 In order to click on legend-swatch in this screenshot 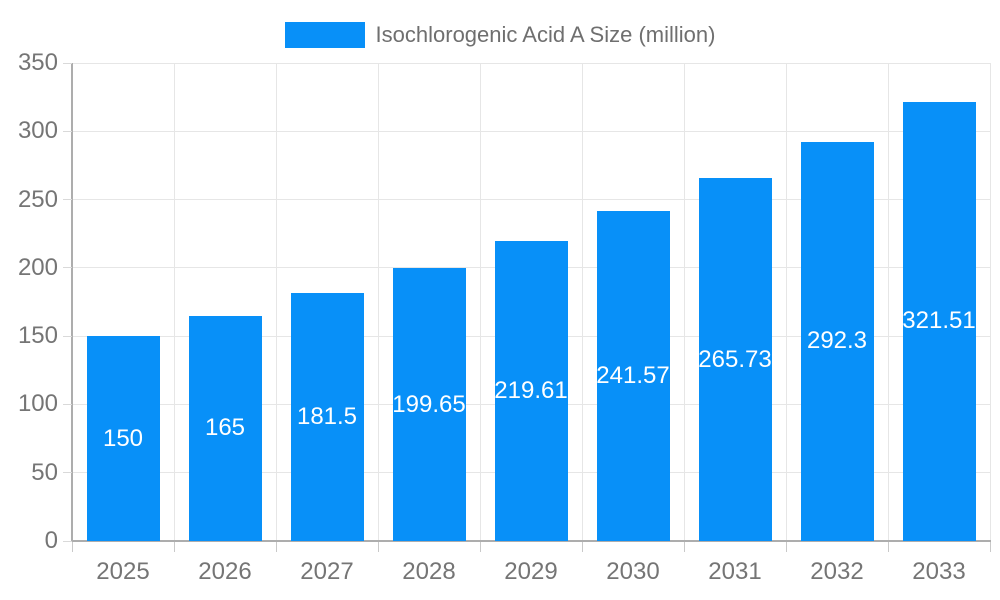, I will do `click(324, 35)`.